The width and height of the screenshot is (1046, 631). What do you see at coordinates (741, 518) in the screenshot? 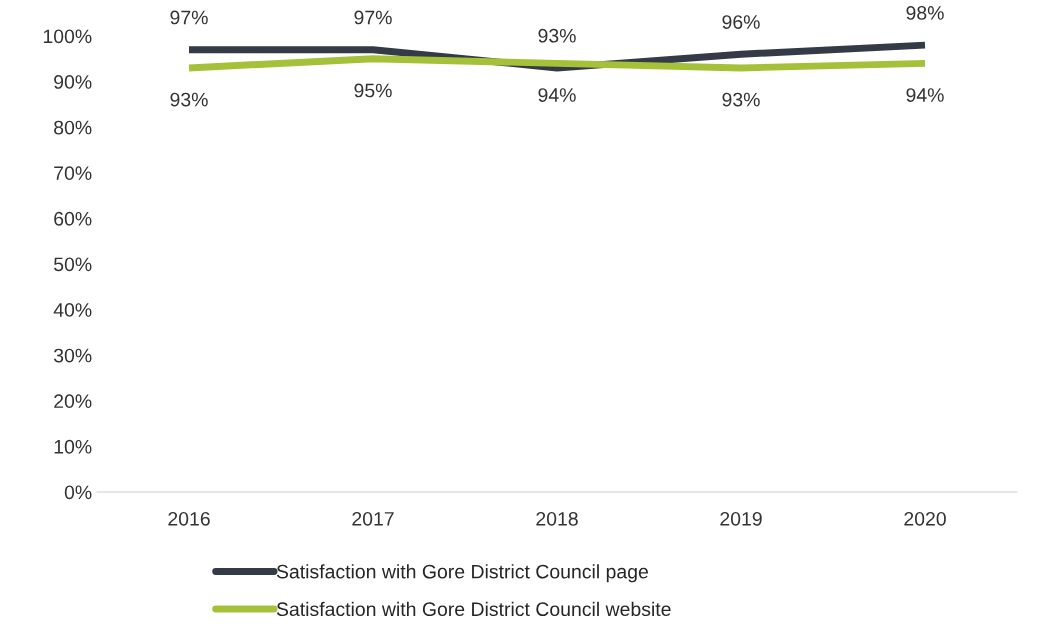
I see `x-tick-label: 2019` at bounding box center [741, 518].